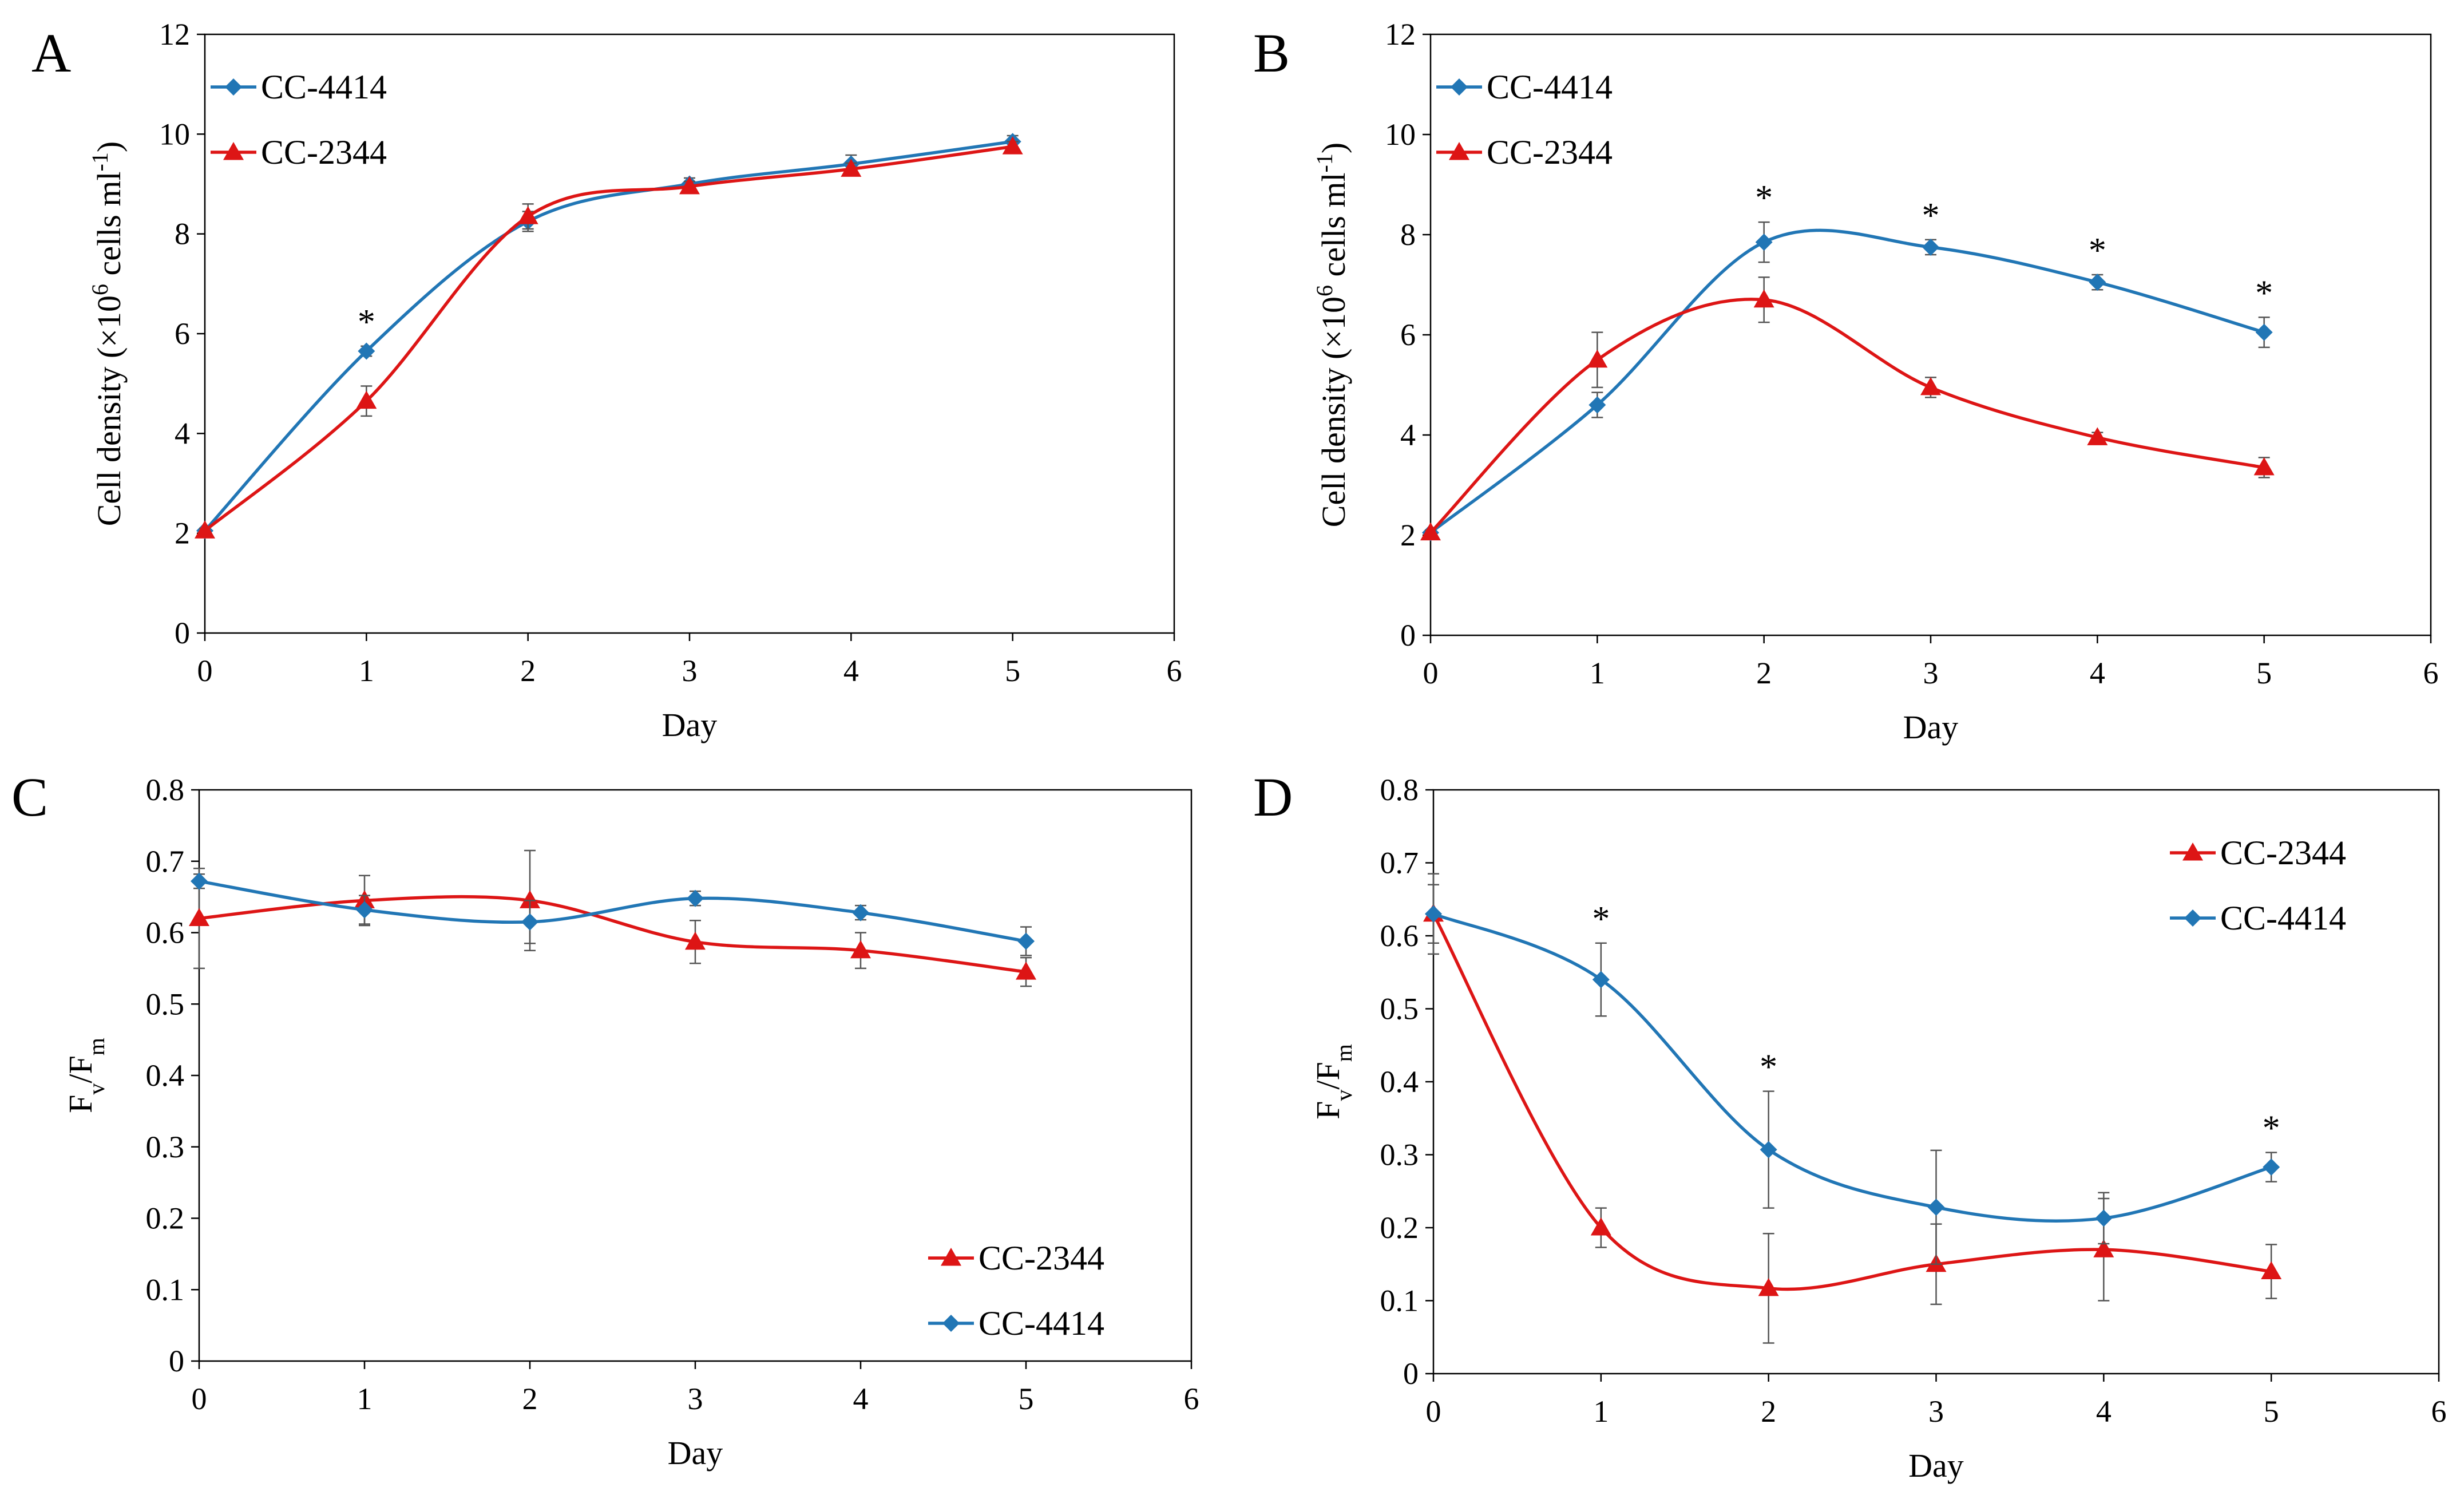 The height and width of the screenshot is (1503, 2464). What do you see at coordinates (1408, 535) in the screenshot?
I see `y-tick-label: 2` at bounding box center [1408, 535].